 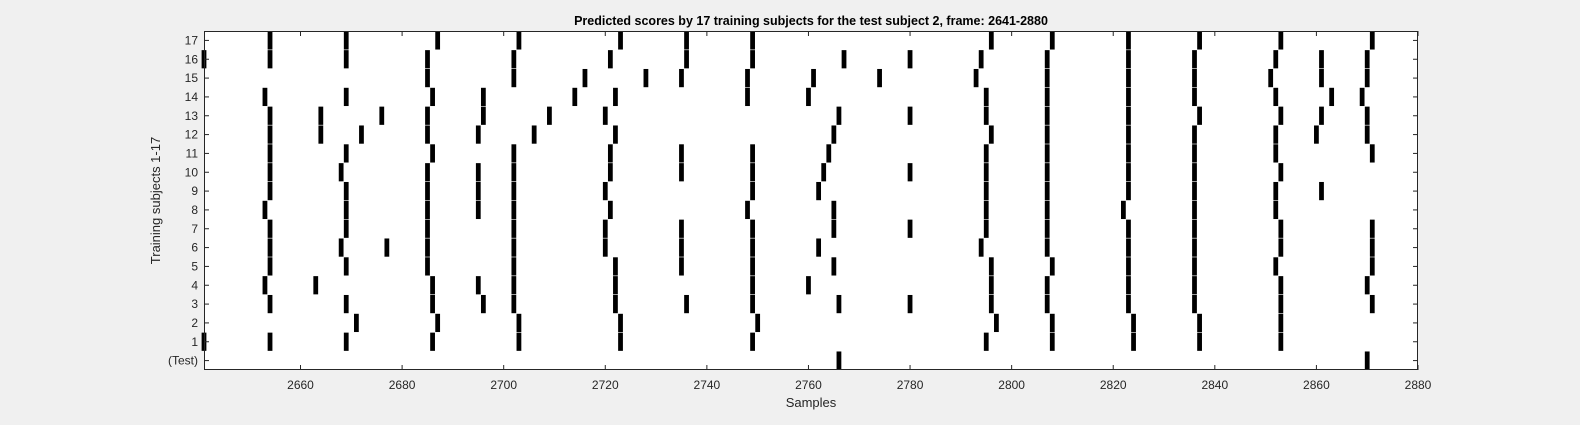 What do you see at coordinates (155, 200) in the screenshot?
I see `y-axis-label: Training subjects 1-17` at bounding box center [155, 200].